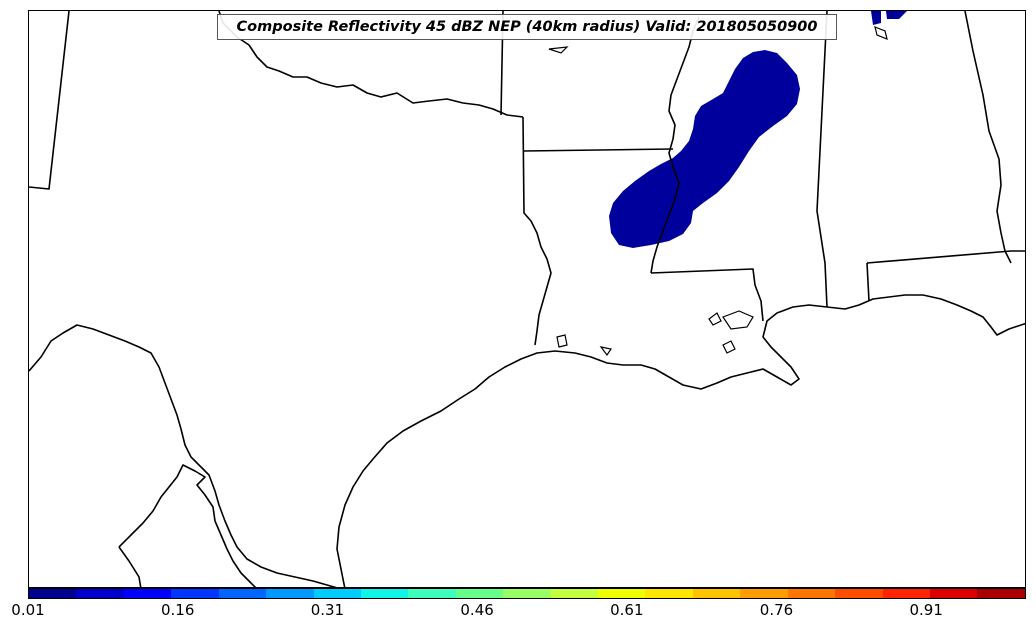  Describe the element at coordinates (183, 455) in the screenshot. I see `rio-grande-boundary` at that location.